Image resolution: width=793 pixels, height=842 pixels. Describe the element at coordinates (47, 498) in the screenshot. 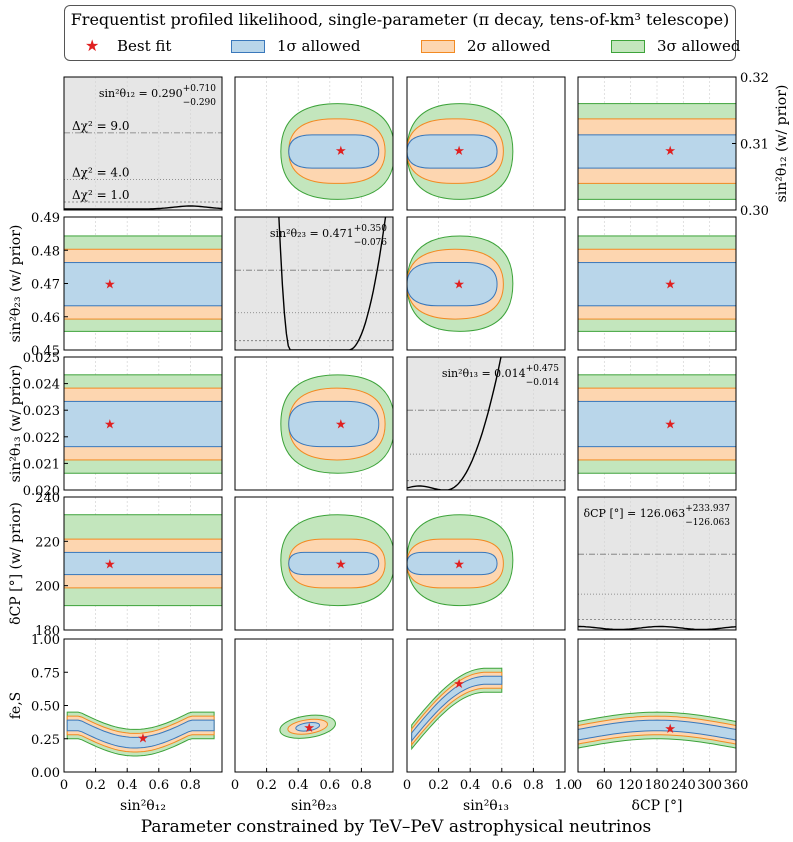

I see `y-tick-label: 240` at that location.